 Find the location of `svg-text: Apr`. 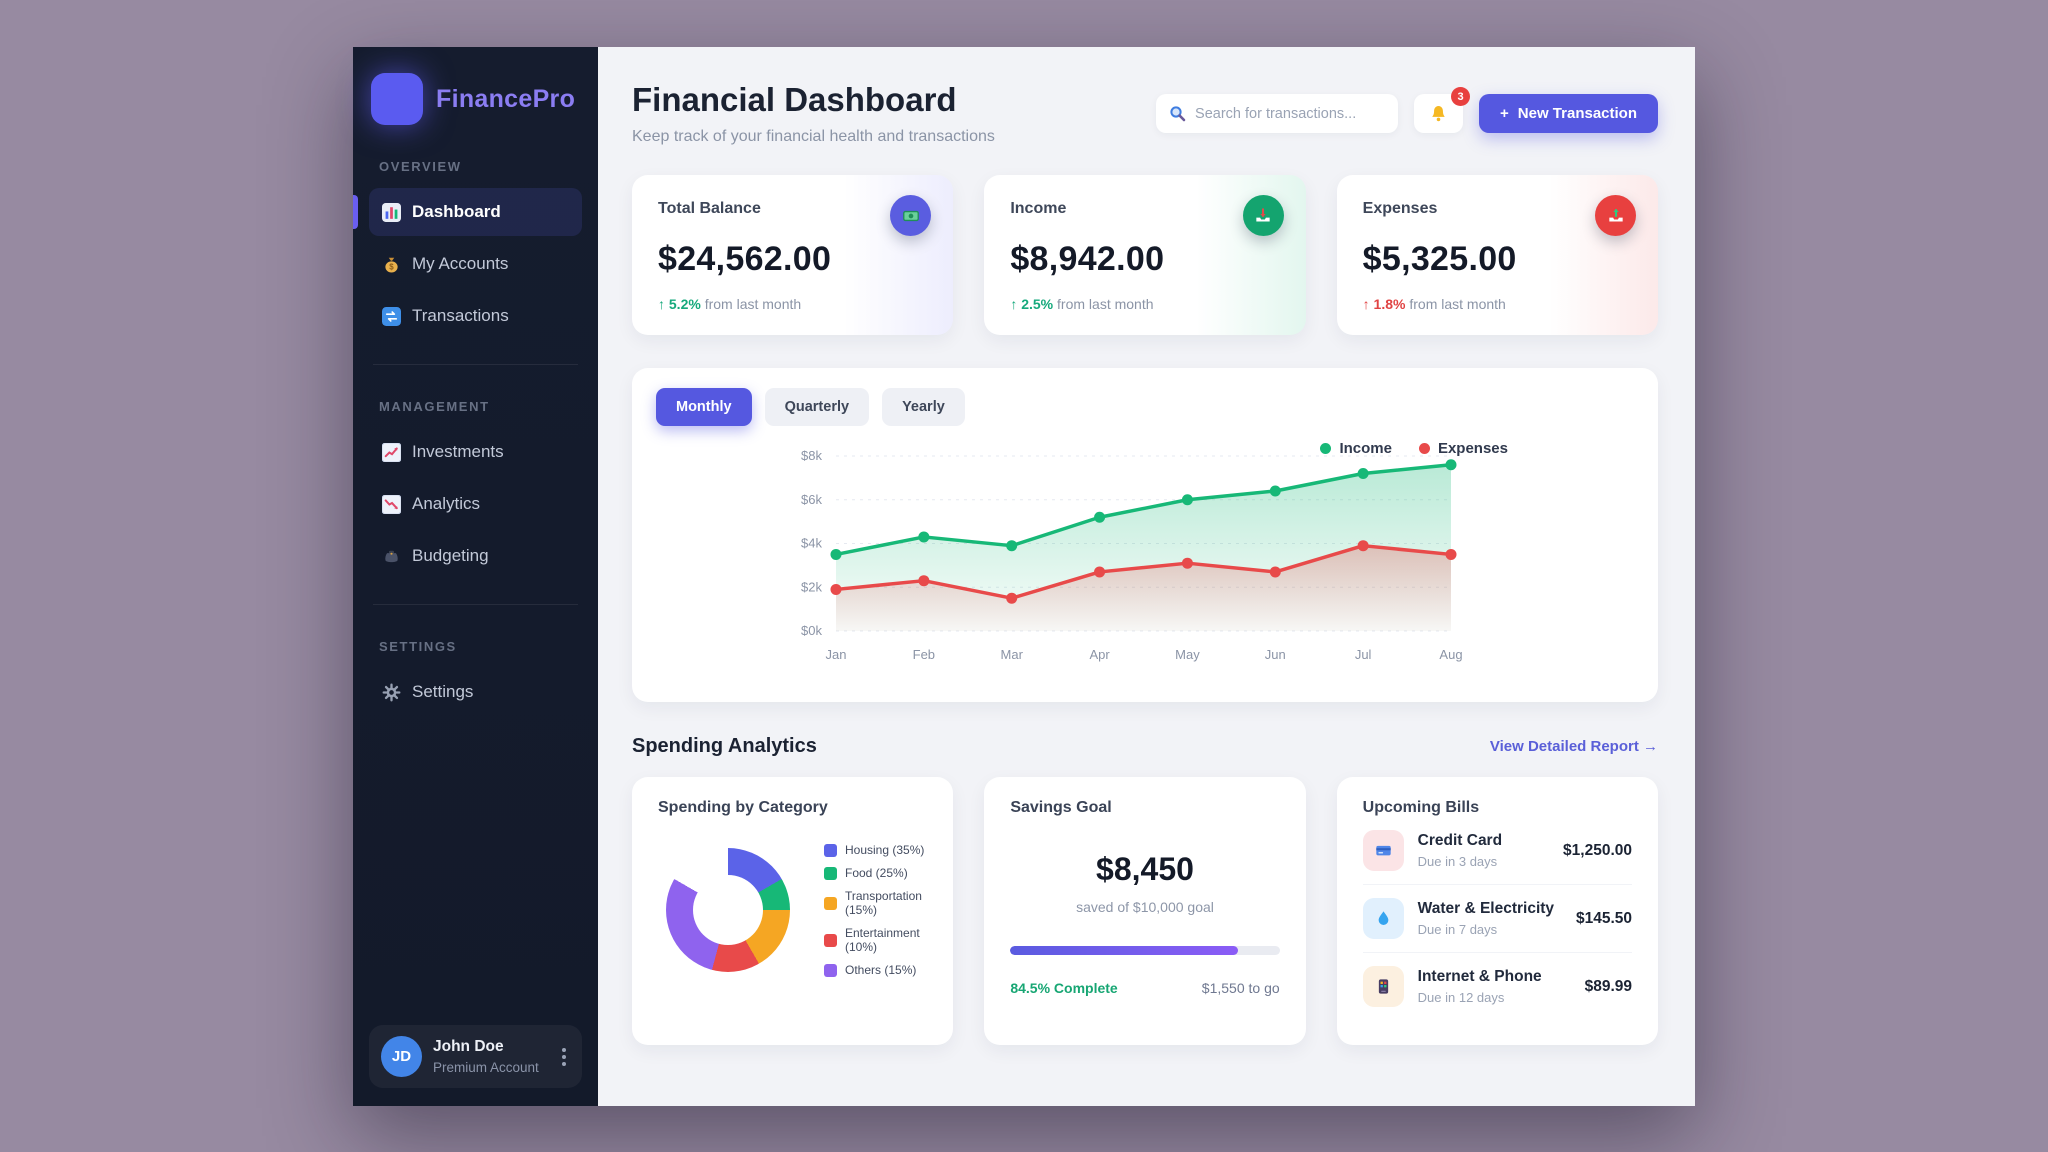

svg-text: Apr is located at coordinates (1099, 654).